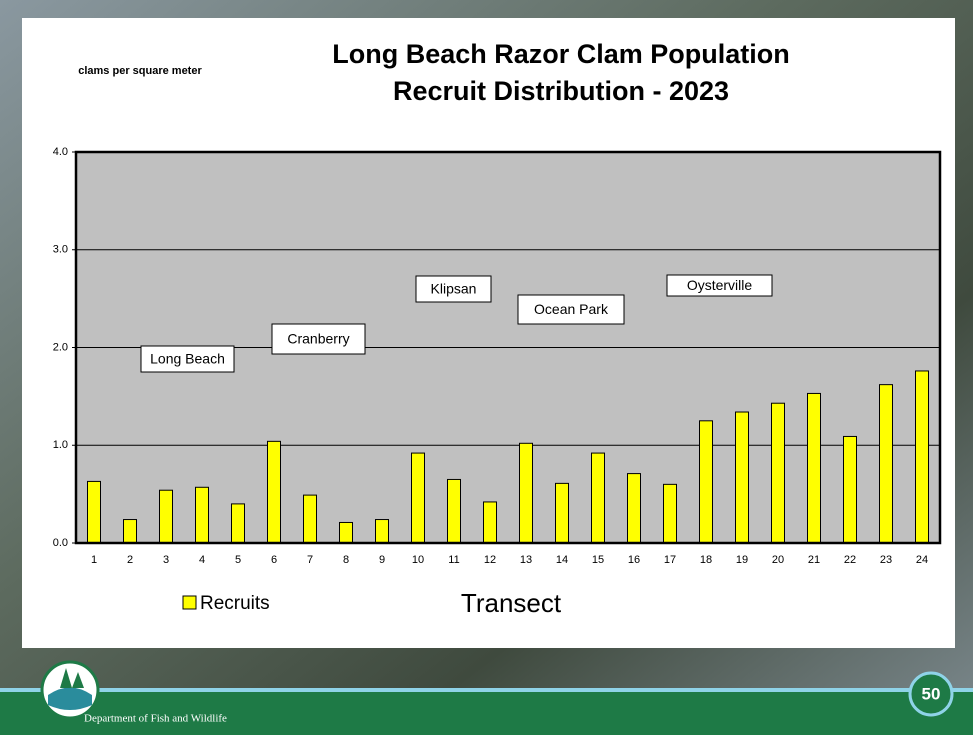  What do you see at coordinates (814, 560) in the screenshot?
I see `x-tick-label: 21` at bounding box center [814, 560].